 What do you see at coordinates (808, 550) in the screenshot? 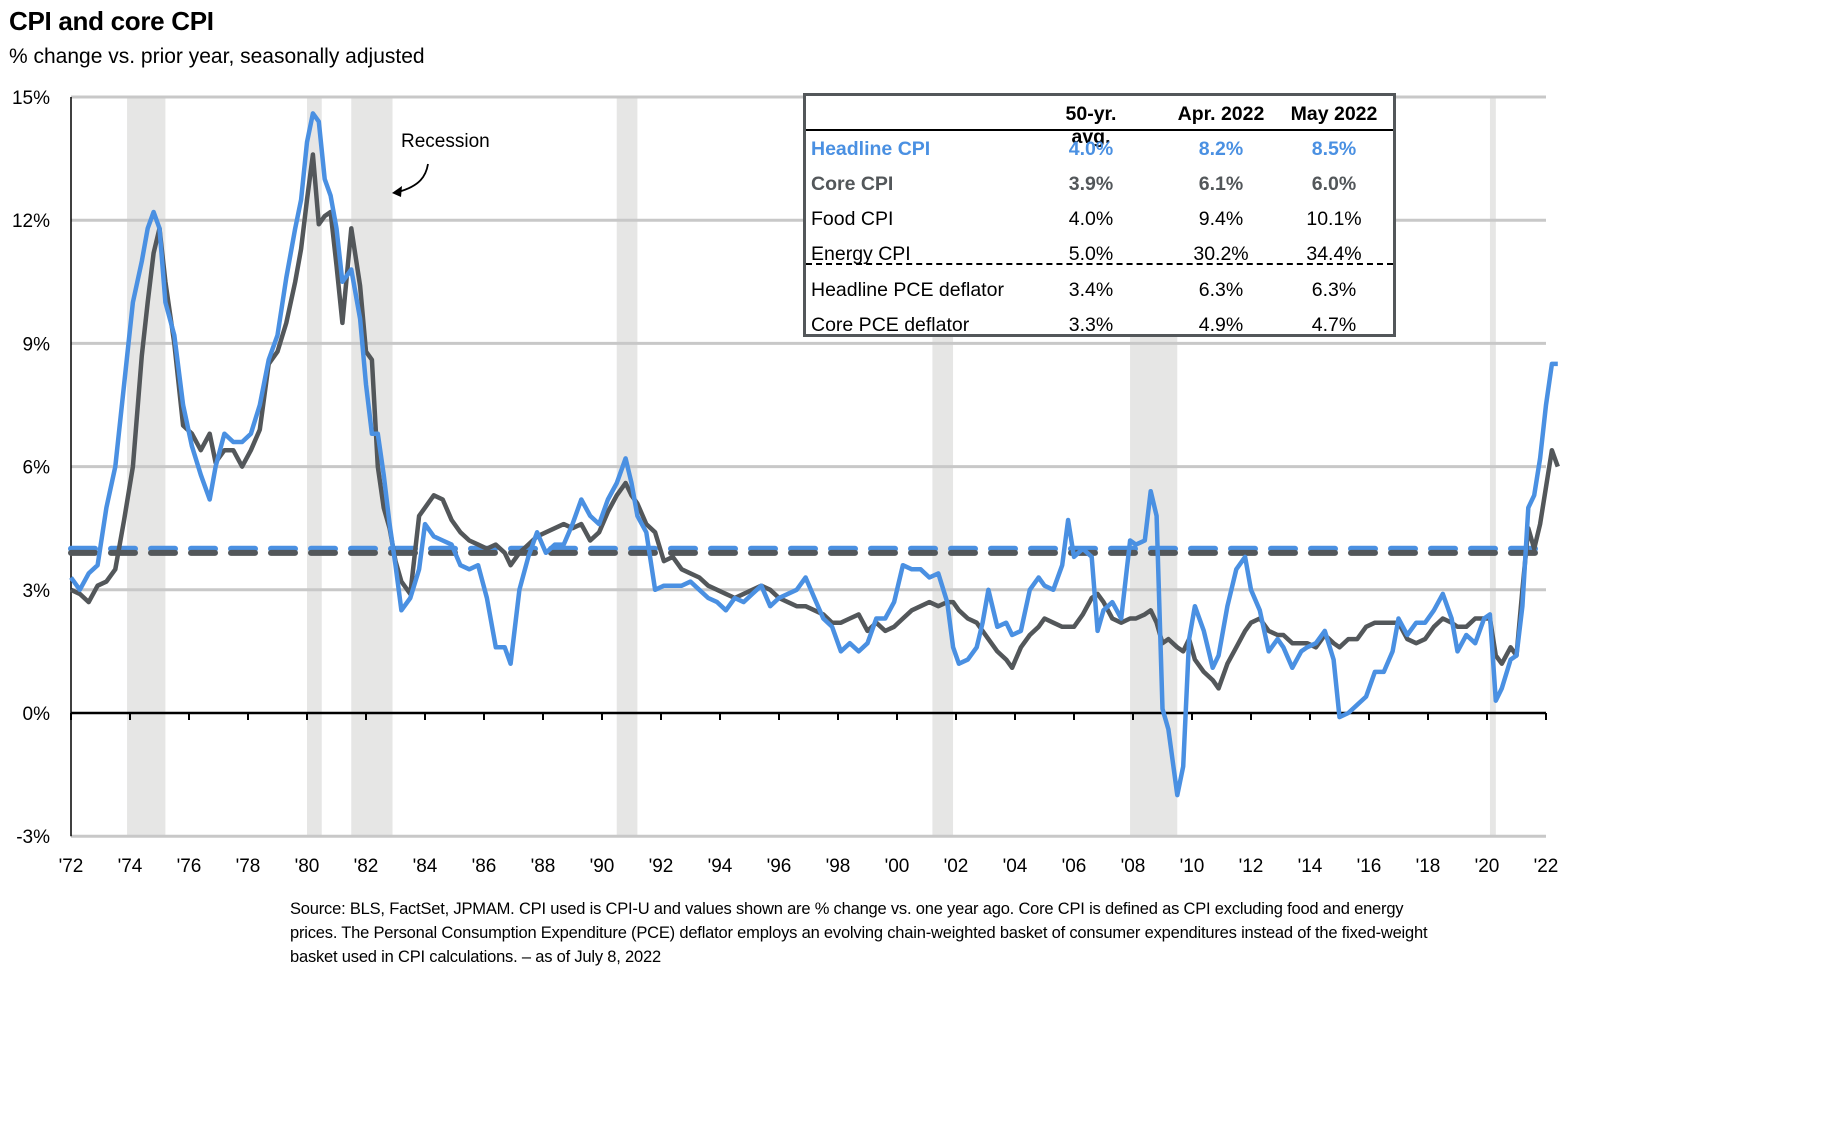
I see `average-lines` at bounding box center [808, 550].